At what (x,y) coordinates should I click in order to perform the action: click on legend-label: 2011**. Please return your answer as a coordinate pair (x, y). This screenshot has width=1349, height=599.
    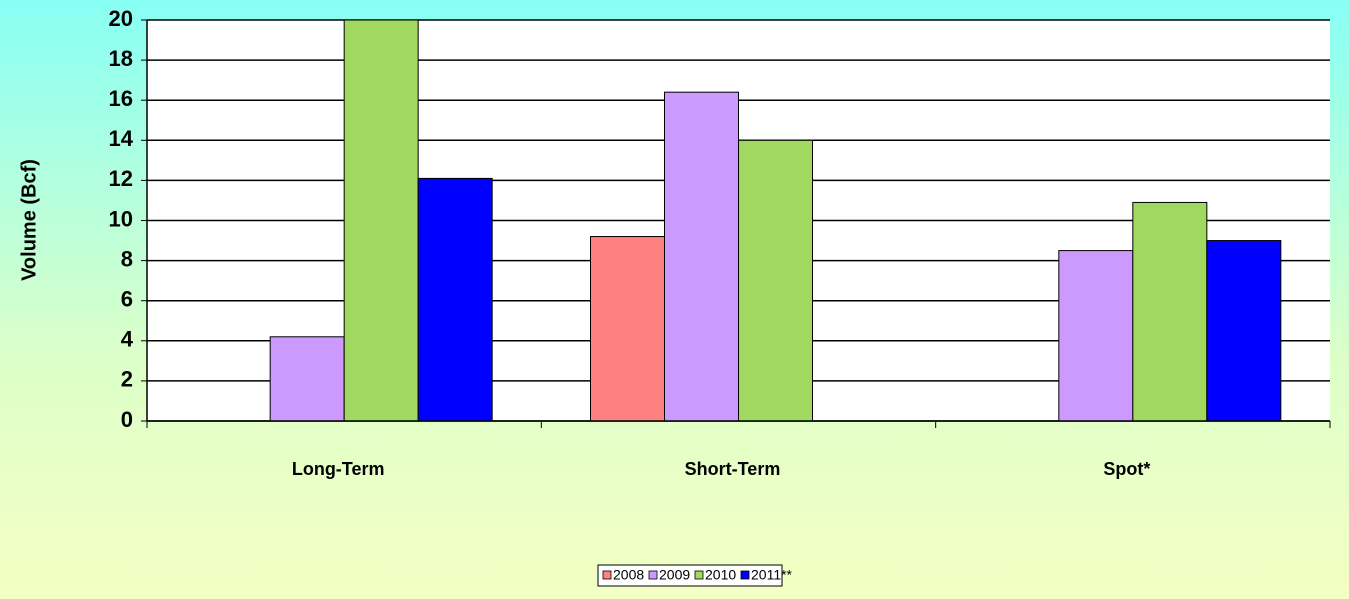
    Looking at the image, I should click on (772, 575).